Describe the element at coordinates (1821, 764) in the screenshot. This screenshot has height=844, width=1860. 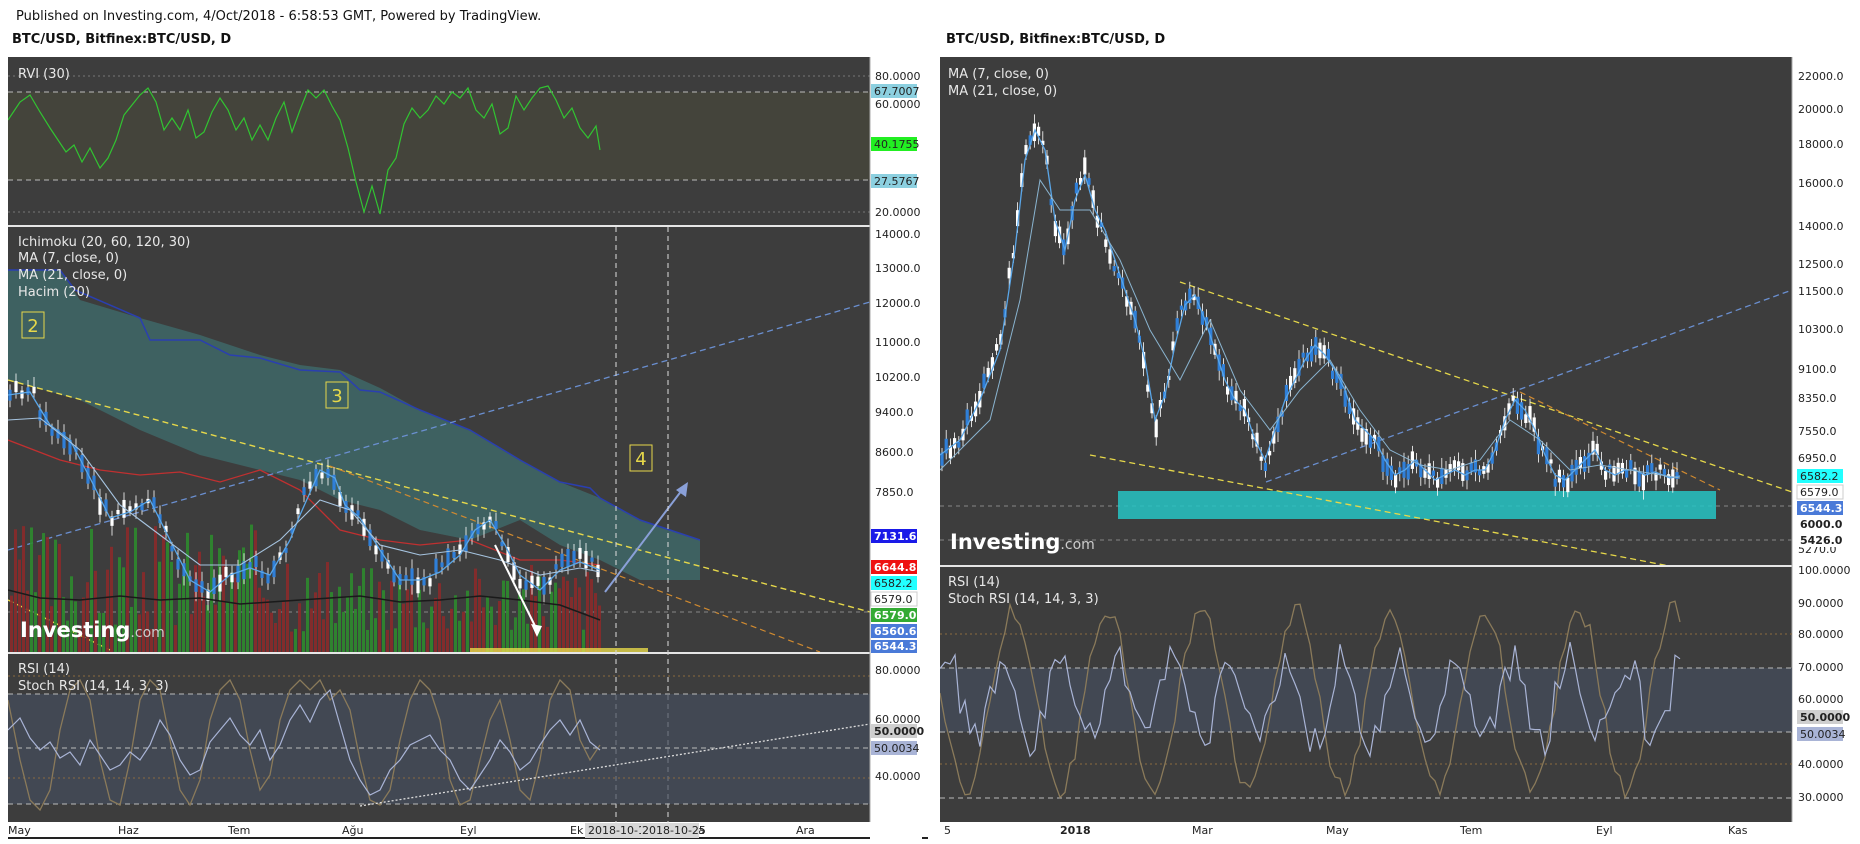
I see `tick: 40.0000` at that location.